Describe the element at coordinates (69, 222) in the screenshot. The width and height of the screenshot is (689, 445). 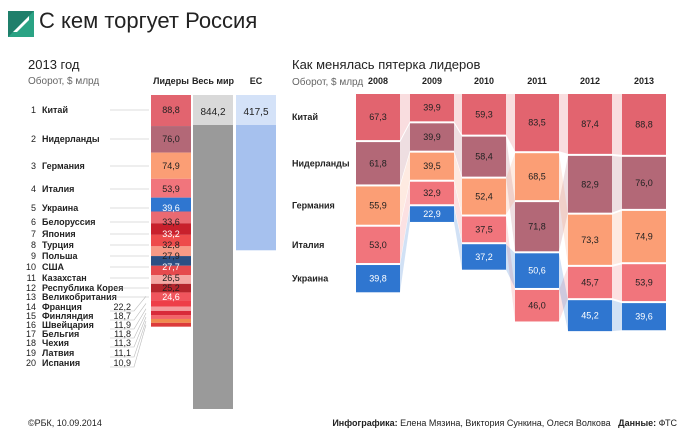
I see `country-name: Белоруссия` at that location.